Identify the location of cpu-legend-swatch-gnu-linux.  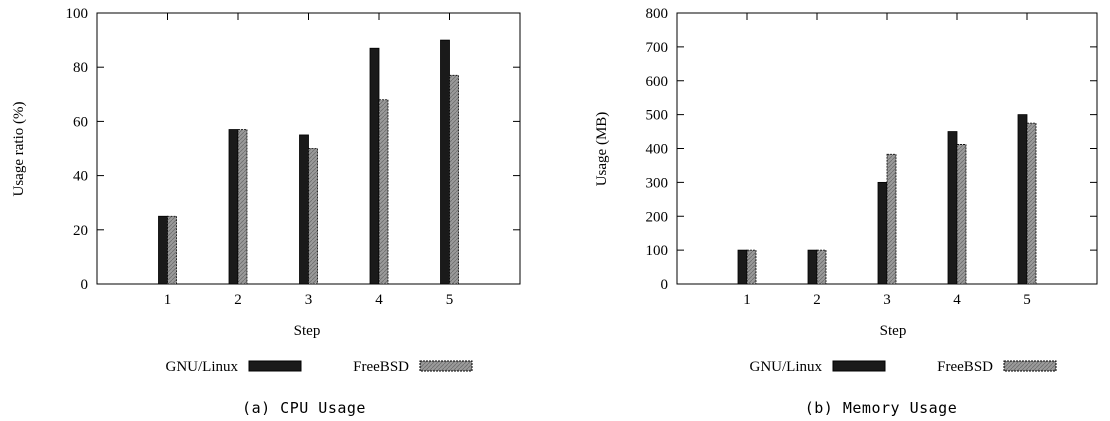
(275, 366).